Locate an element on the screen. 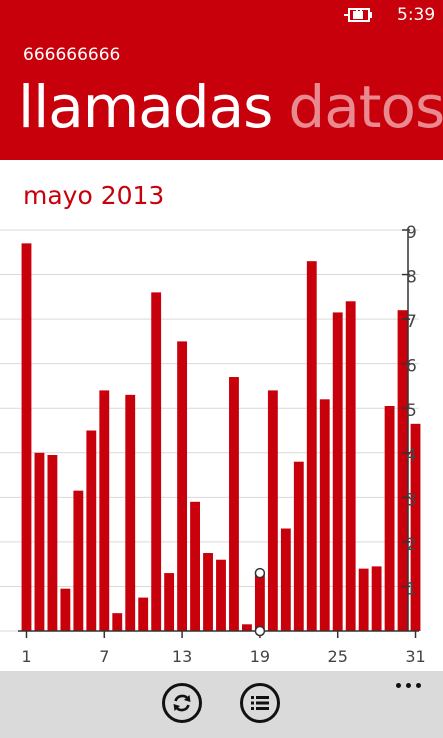 This screenshot has height=738, width=443. pivot-header: llamadas datos is located at coordinates (230, 107).